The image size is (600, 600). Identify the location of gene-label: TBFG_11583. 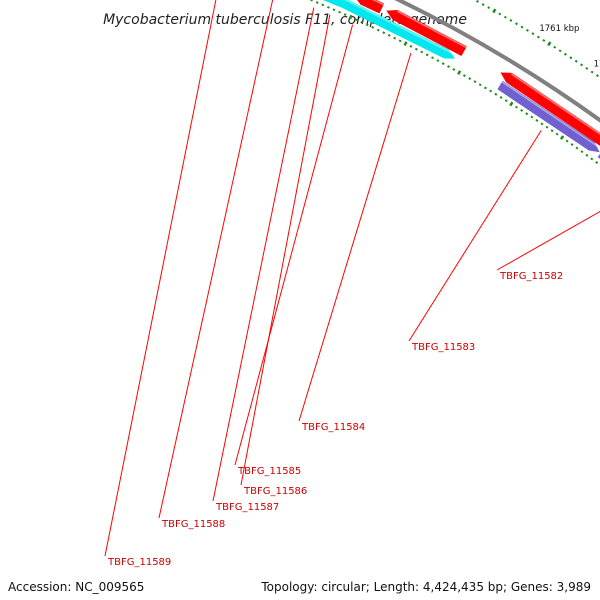
(443, 347).